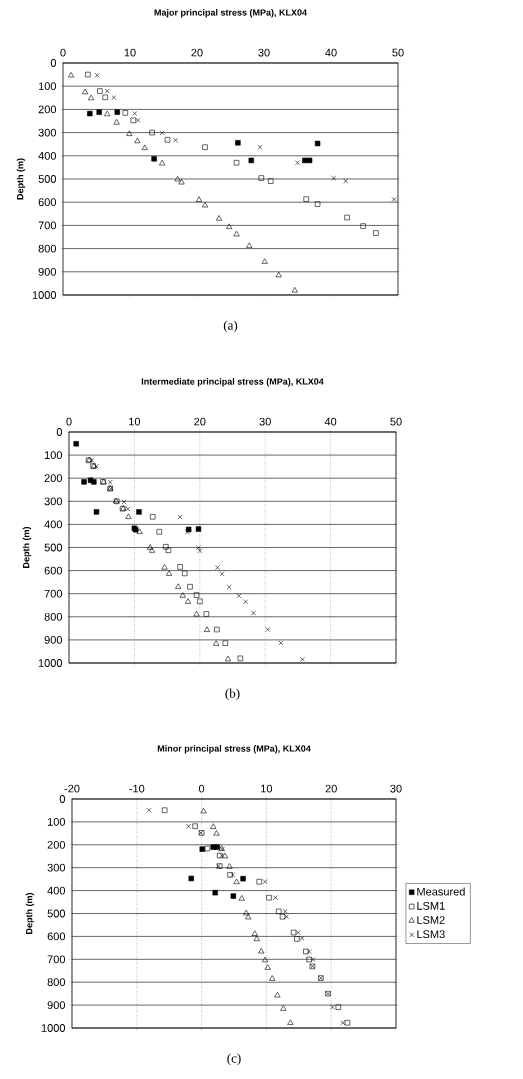  I want to click on chart-title: Minor principal stress (MPa), KLX04, so click(234, 749).